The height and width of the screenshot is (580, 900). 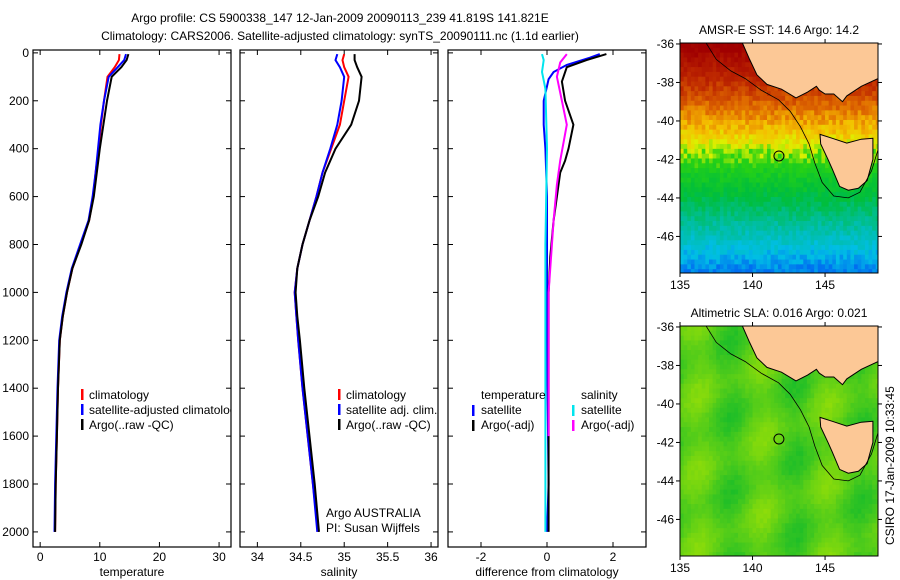 What do you see at coordinates (577, 292) in the screenshot?
I see `series-line-temperature-argo-adj-` at bounding box center [577, 292].